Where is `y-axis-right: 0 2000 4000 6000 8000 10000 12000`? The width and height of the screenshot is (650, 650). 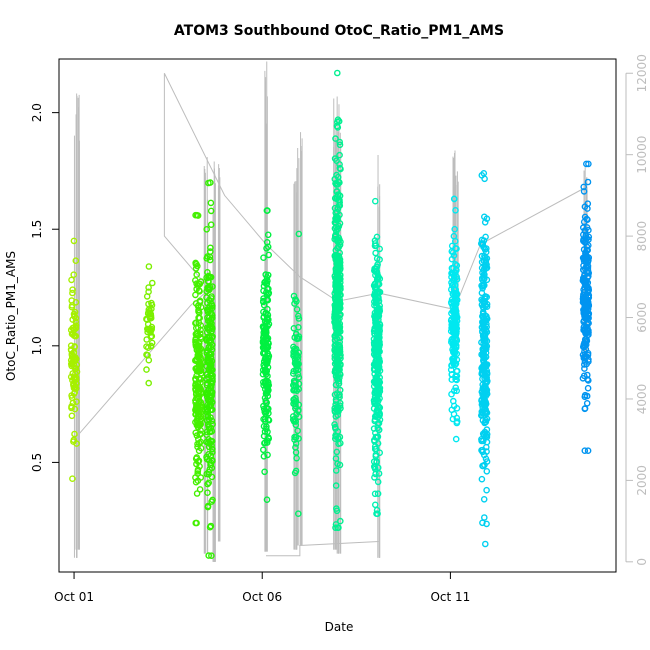 y-axis-right: 0 2000 4000 6000 8000 10000 12000 is located at coordinates (637, 310).